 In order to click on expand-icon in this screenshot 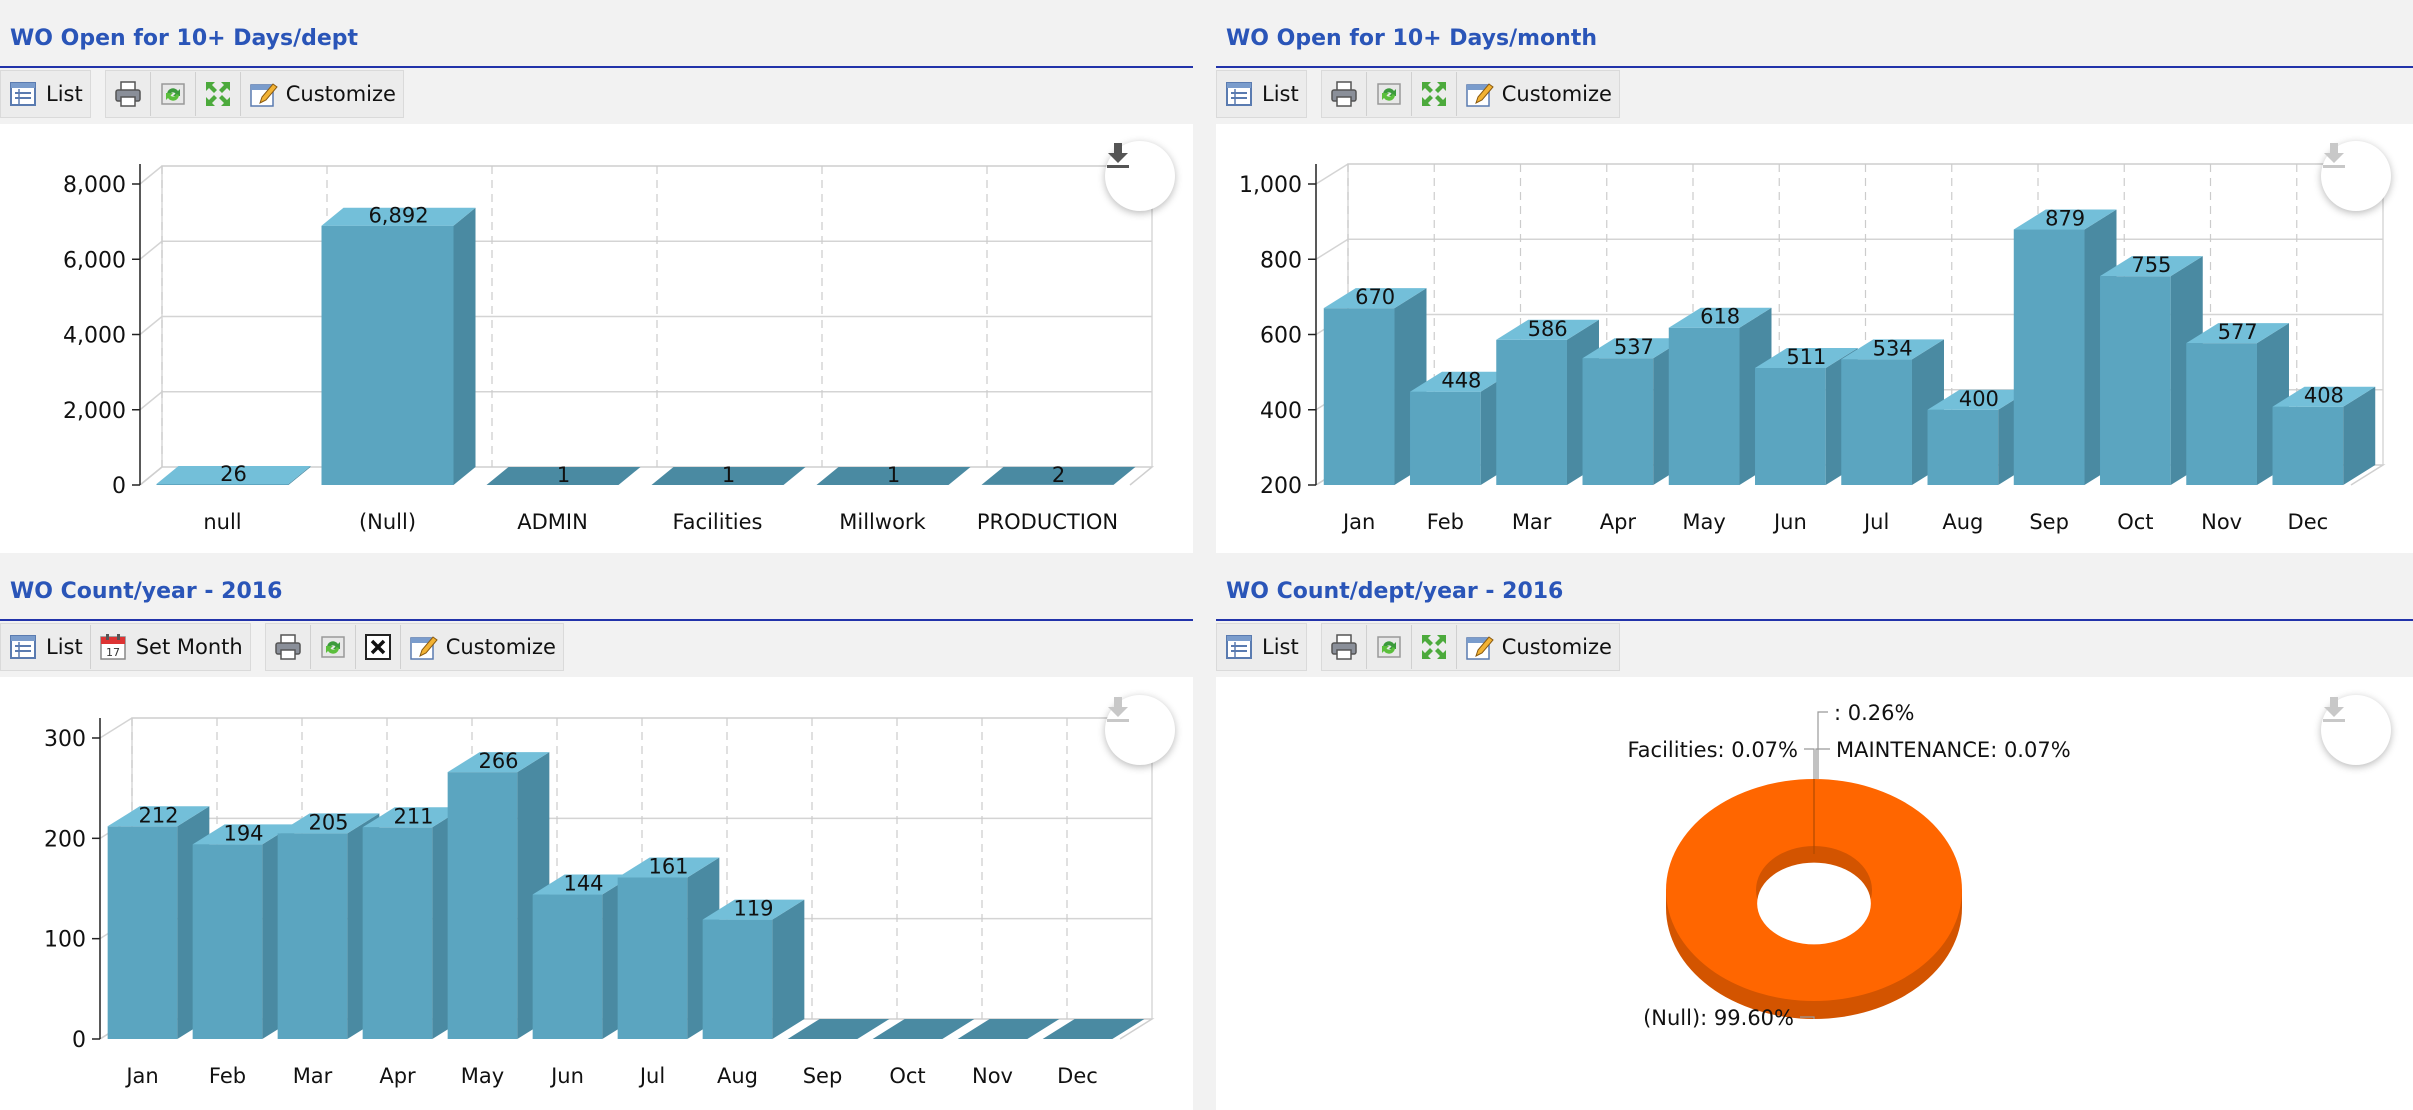, I will do `click(1433, 647)`.